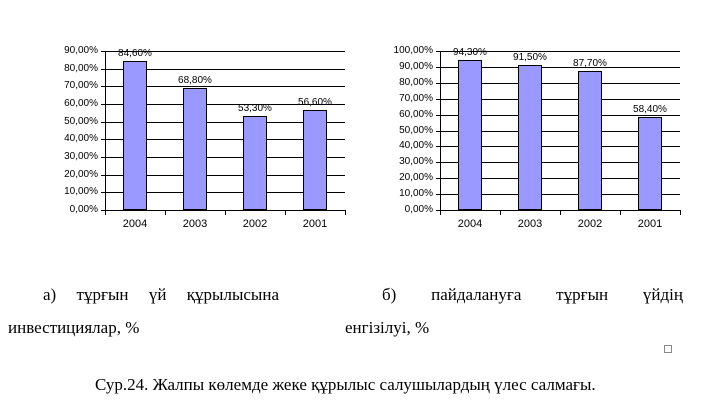  What do you see at coordinates (650, 109) in the screenshot?
I see `data-label: 58,40%` at bounding box center [650, 109].